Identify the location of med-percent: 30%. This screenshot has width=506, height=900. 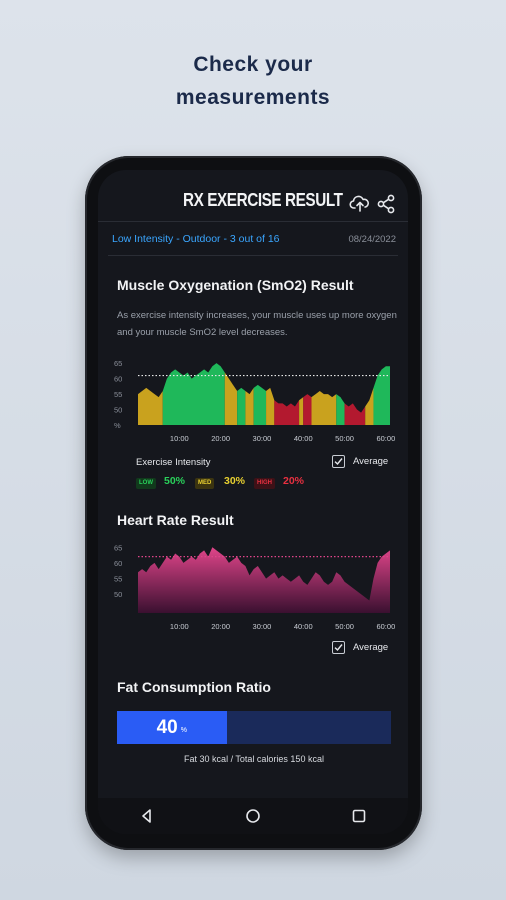
(235, 481).